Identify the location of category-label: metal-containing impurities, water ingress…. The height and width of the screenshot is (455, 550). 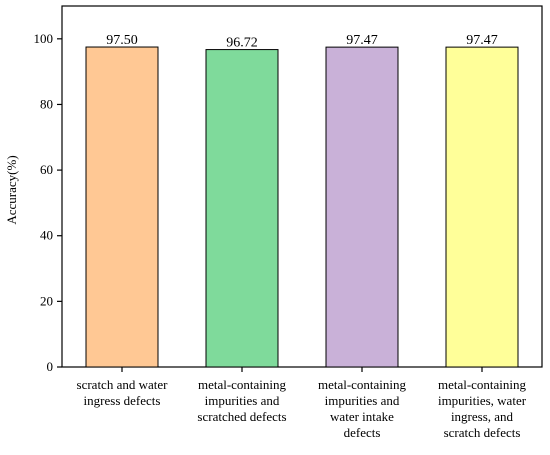
(482, 408).